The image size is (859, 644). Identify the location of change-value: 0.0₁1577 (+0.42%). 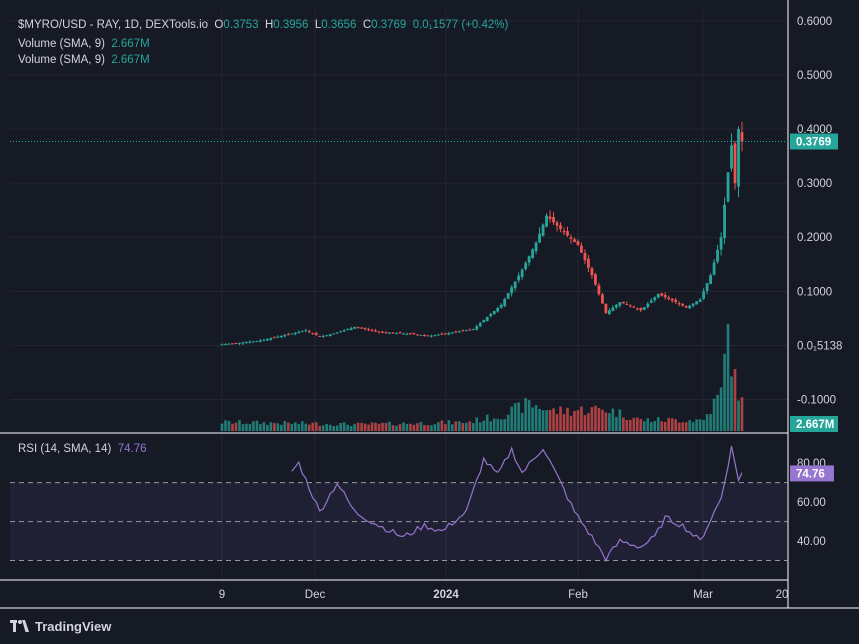
(460, 25).